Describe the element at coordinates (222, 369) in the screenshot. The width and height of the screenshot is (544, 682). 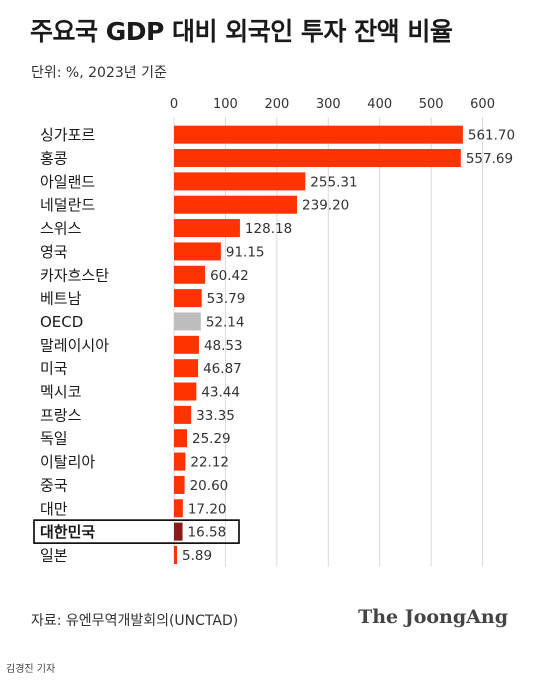
I see `value-label: 46.87` at that location.